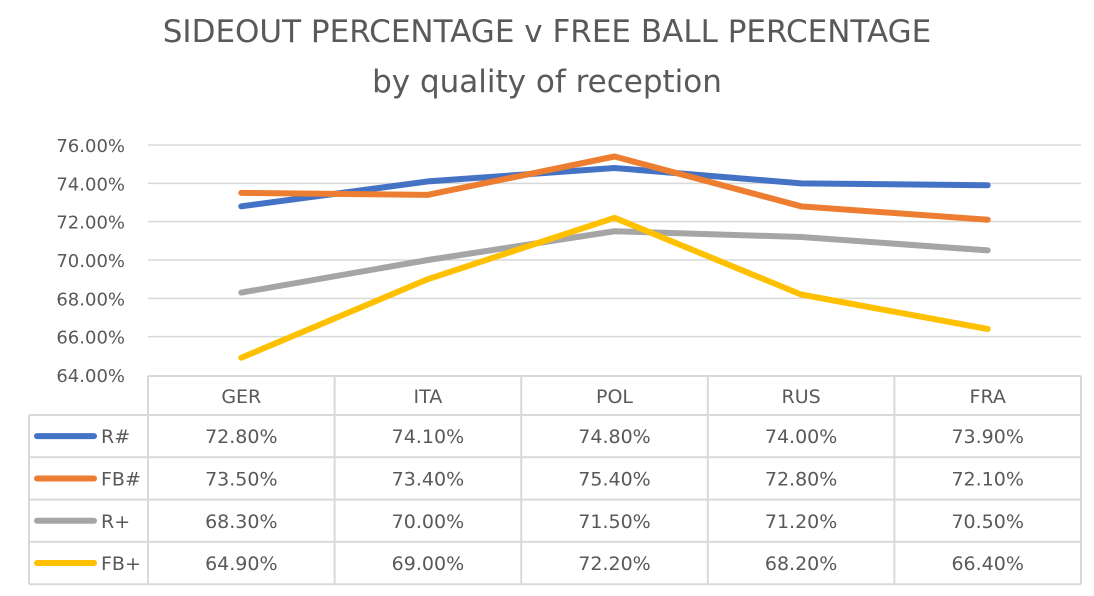 Image resolution: width=1094 pixels, height=596 pixels. I want to click on chart-subtitle: by quality of reception, so click(547, 82).